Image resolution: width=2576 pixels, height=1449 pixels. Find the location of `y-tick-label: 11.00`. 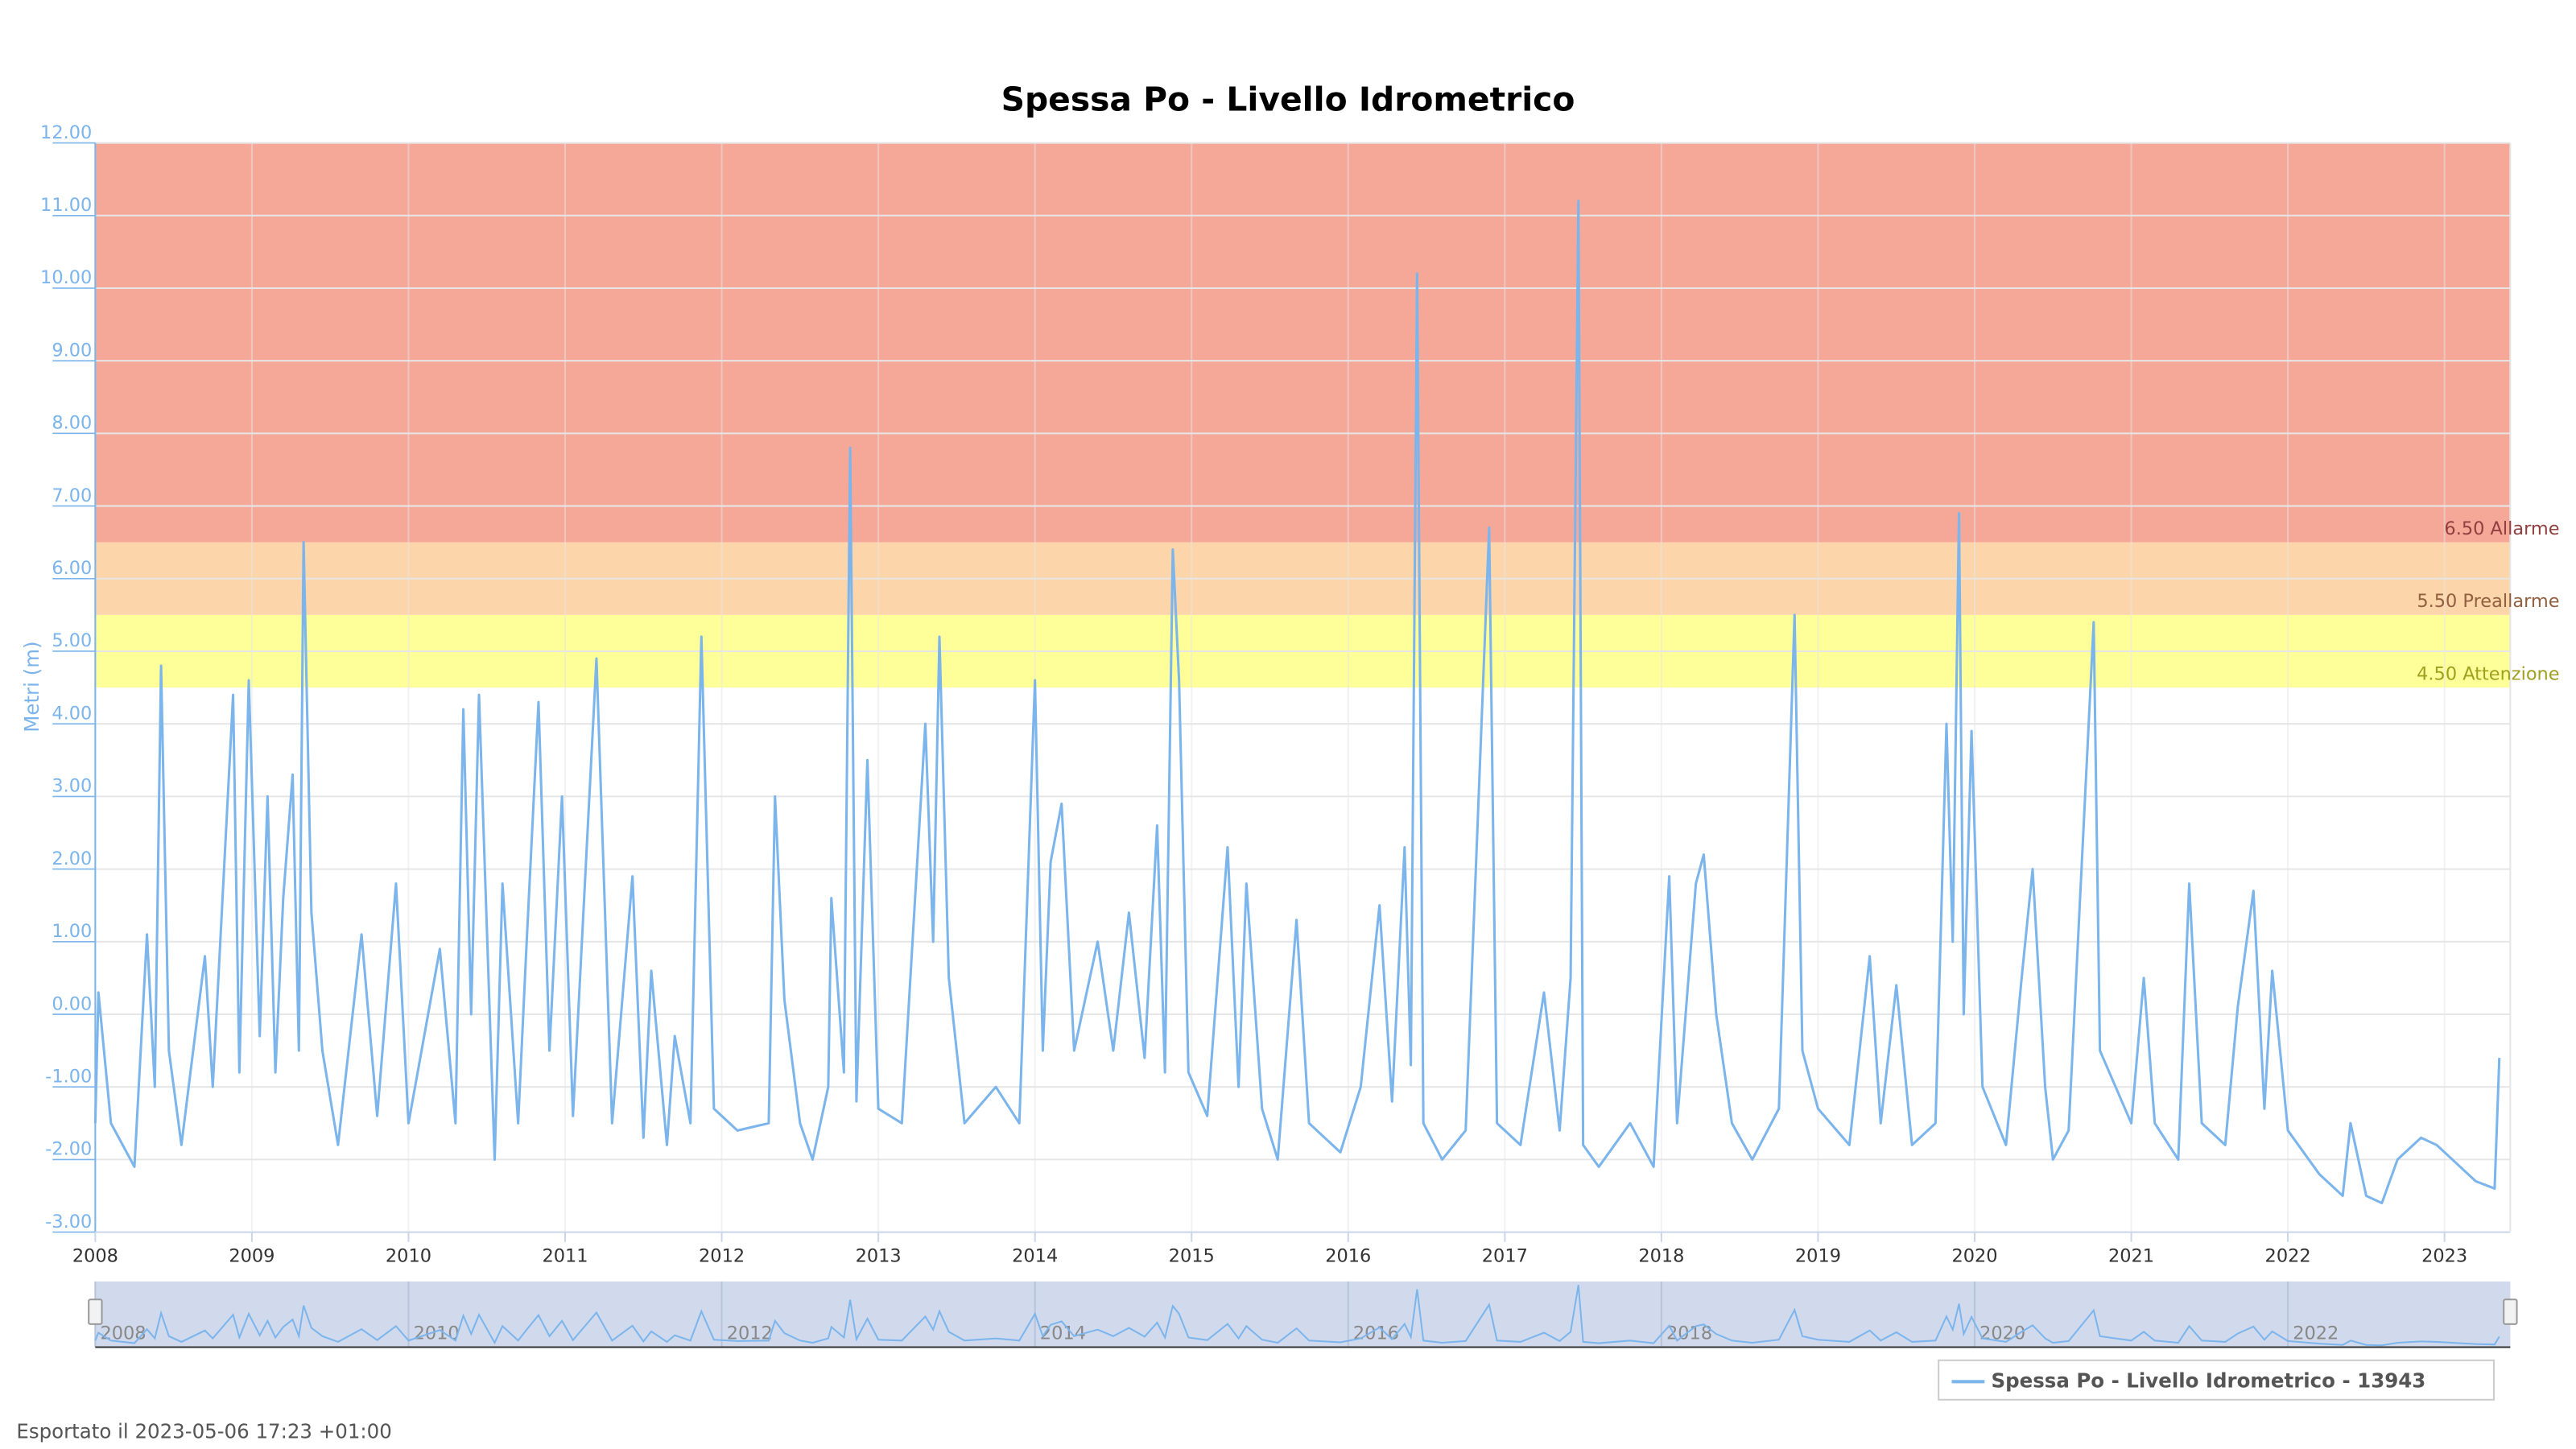

y-tick-label: 11.00 is located at coordinates (66, 205).